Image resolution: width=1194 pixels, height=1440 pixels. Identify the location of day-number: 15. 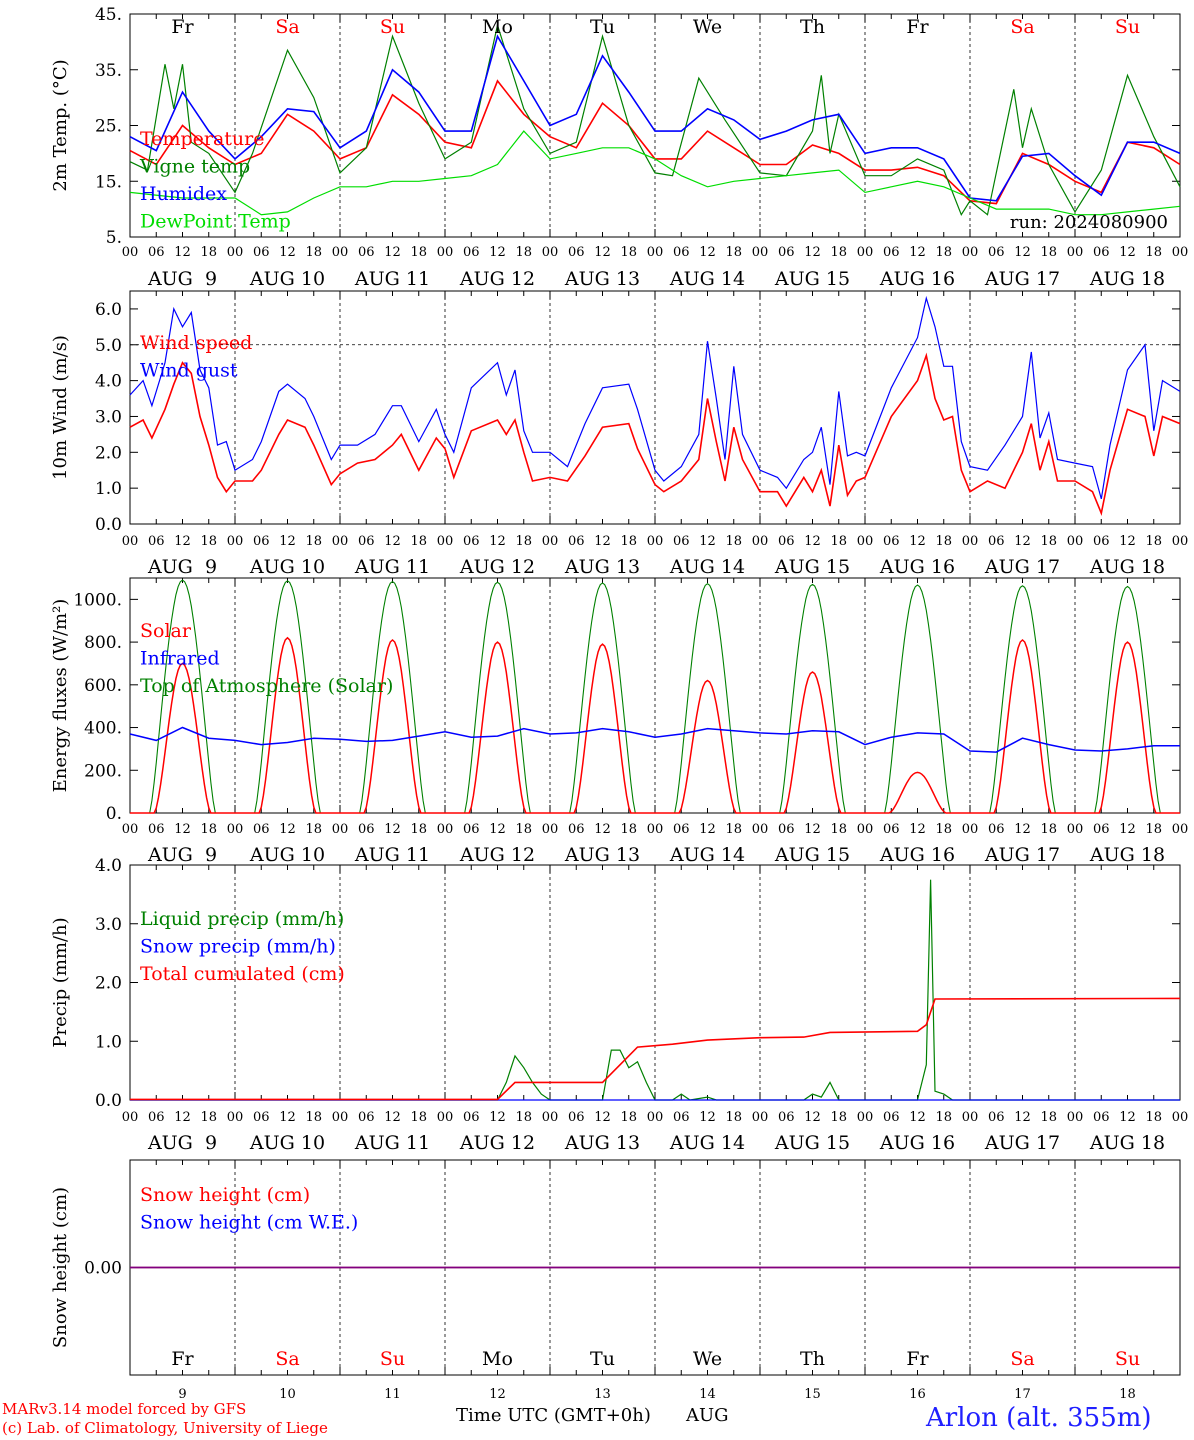
(812, 1394).